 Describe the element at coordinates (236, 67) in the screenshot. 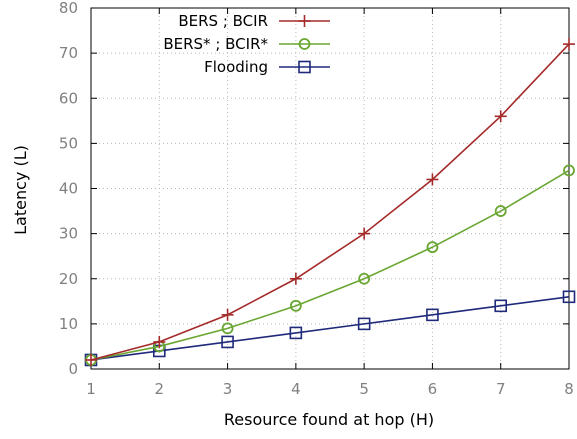

I see `legend-label: Flooding` at that location.